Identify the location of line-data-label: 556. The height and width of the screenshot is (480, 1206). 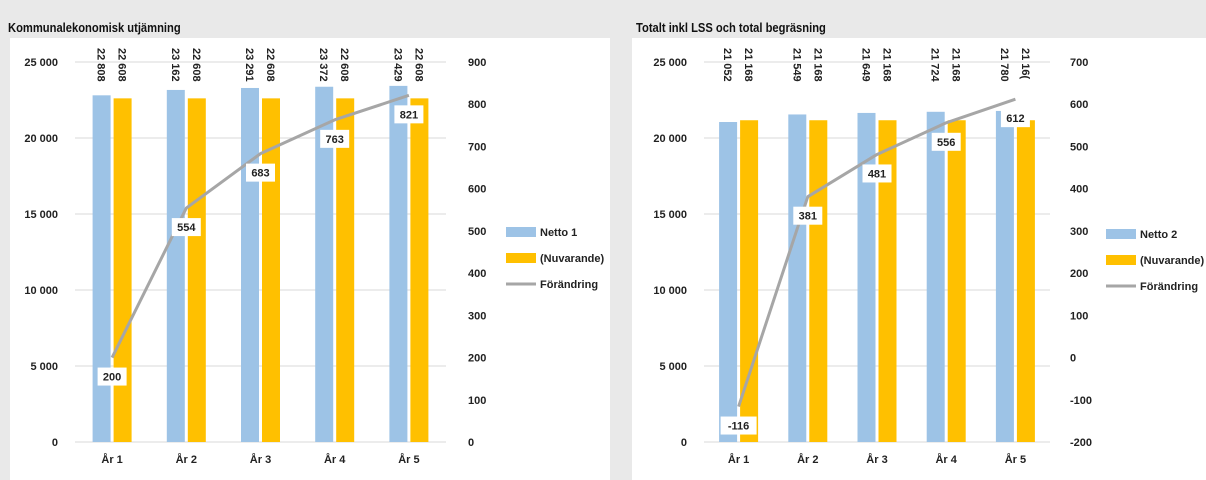
(946, 143).